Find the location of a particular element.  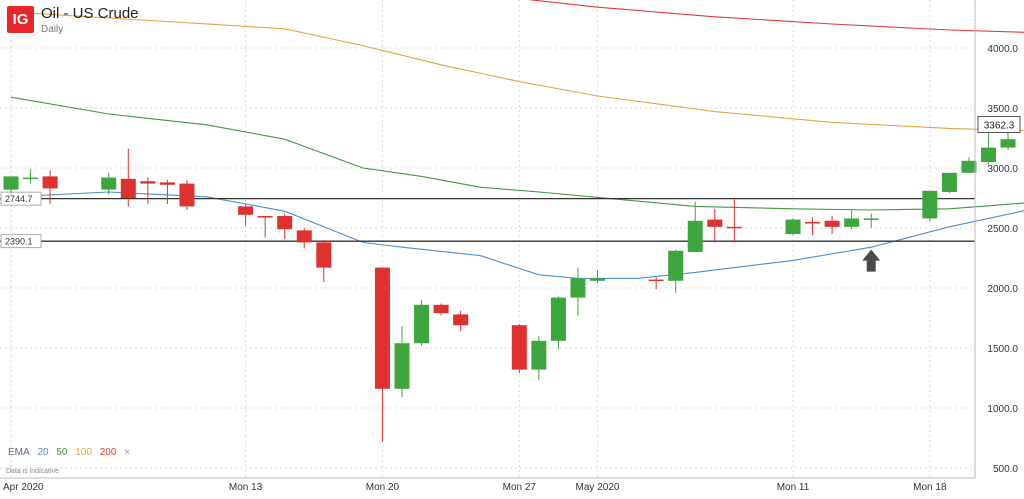

x-tick-label: May 2020 is located at coordinates (598, 487).